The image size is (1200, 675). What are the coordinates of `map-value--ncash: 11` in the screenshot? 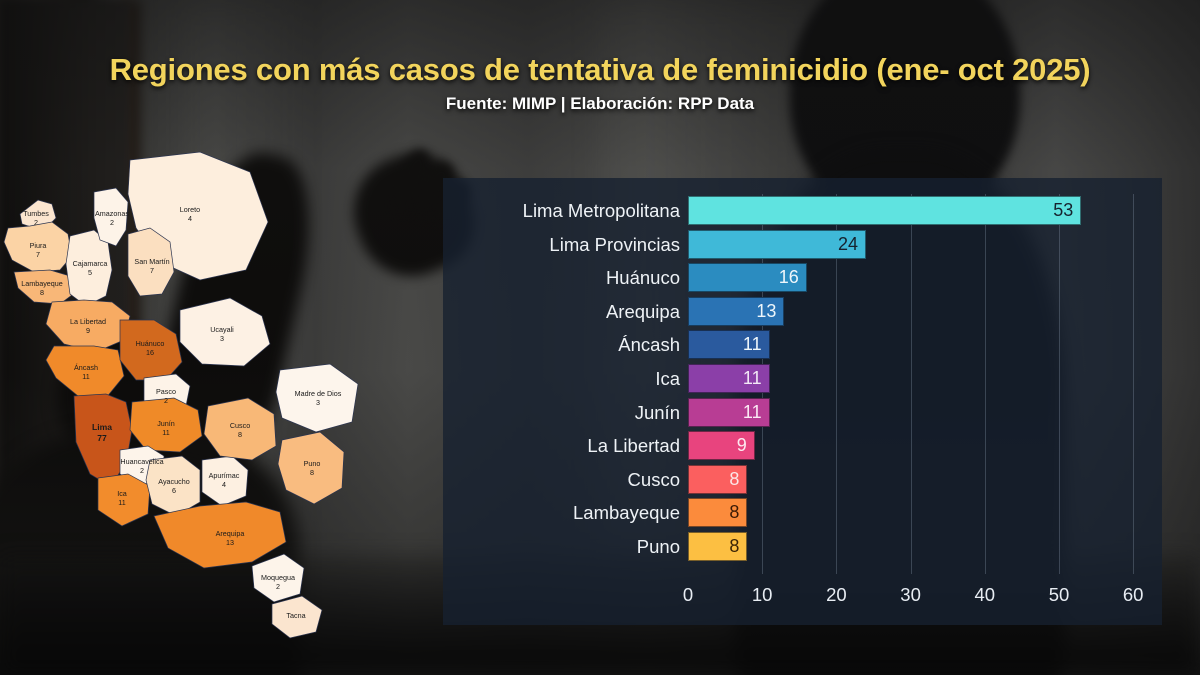 It's located at (85, 376).